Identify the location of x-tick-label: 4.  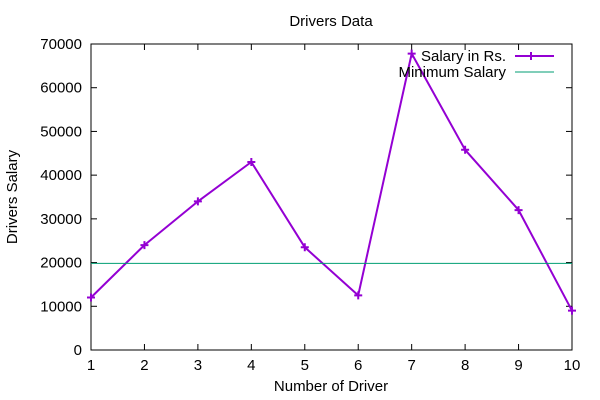
(251, 365).